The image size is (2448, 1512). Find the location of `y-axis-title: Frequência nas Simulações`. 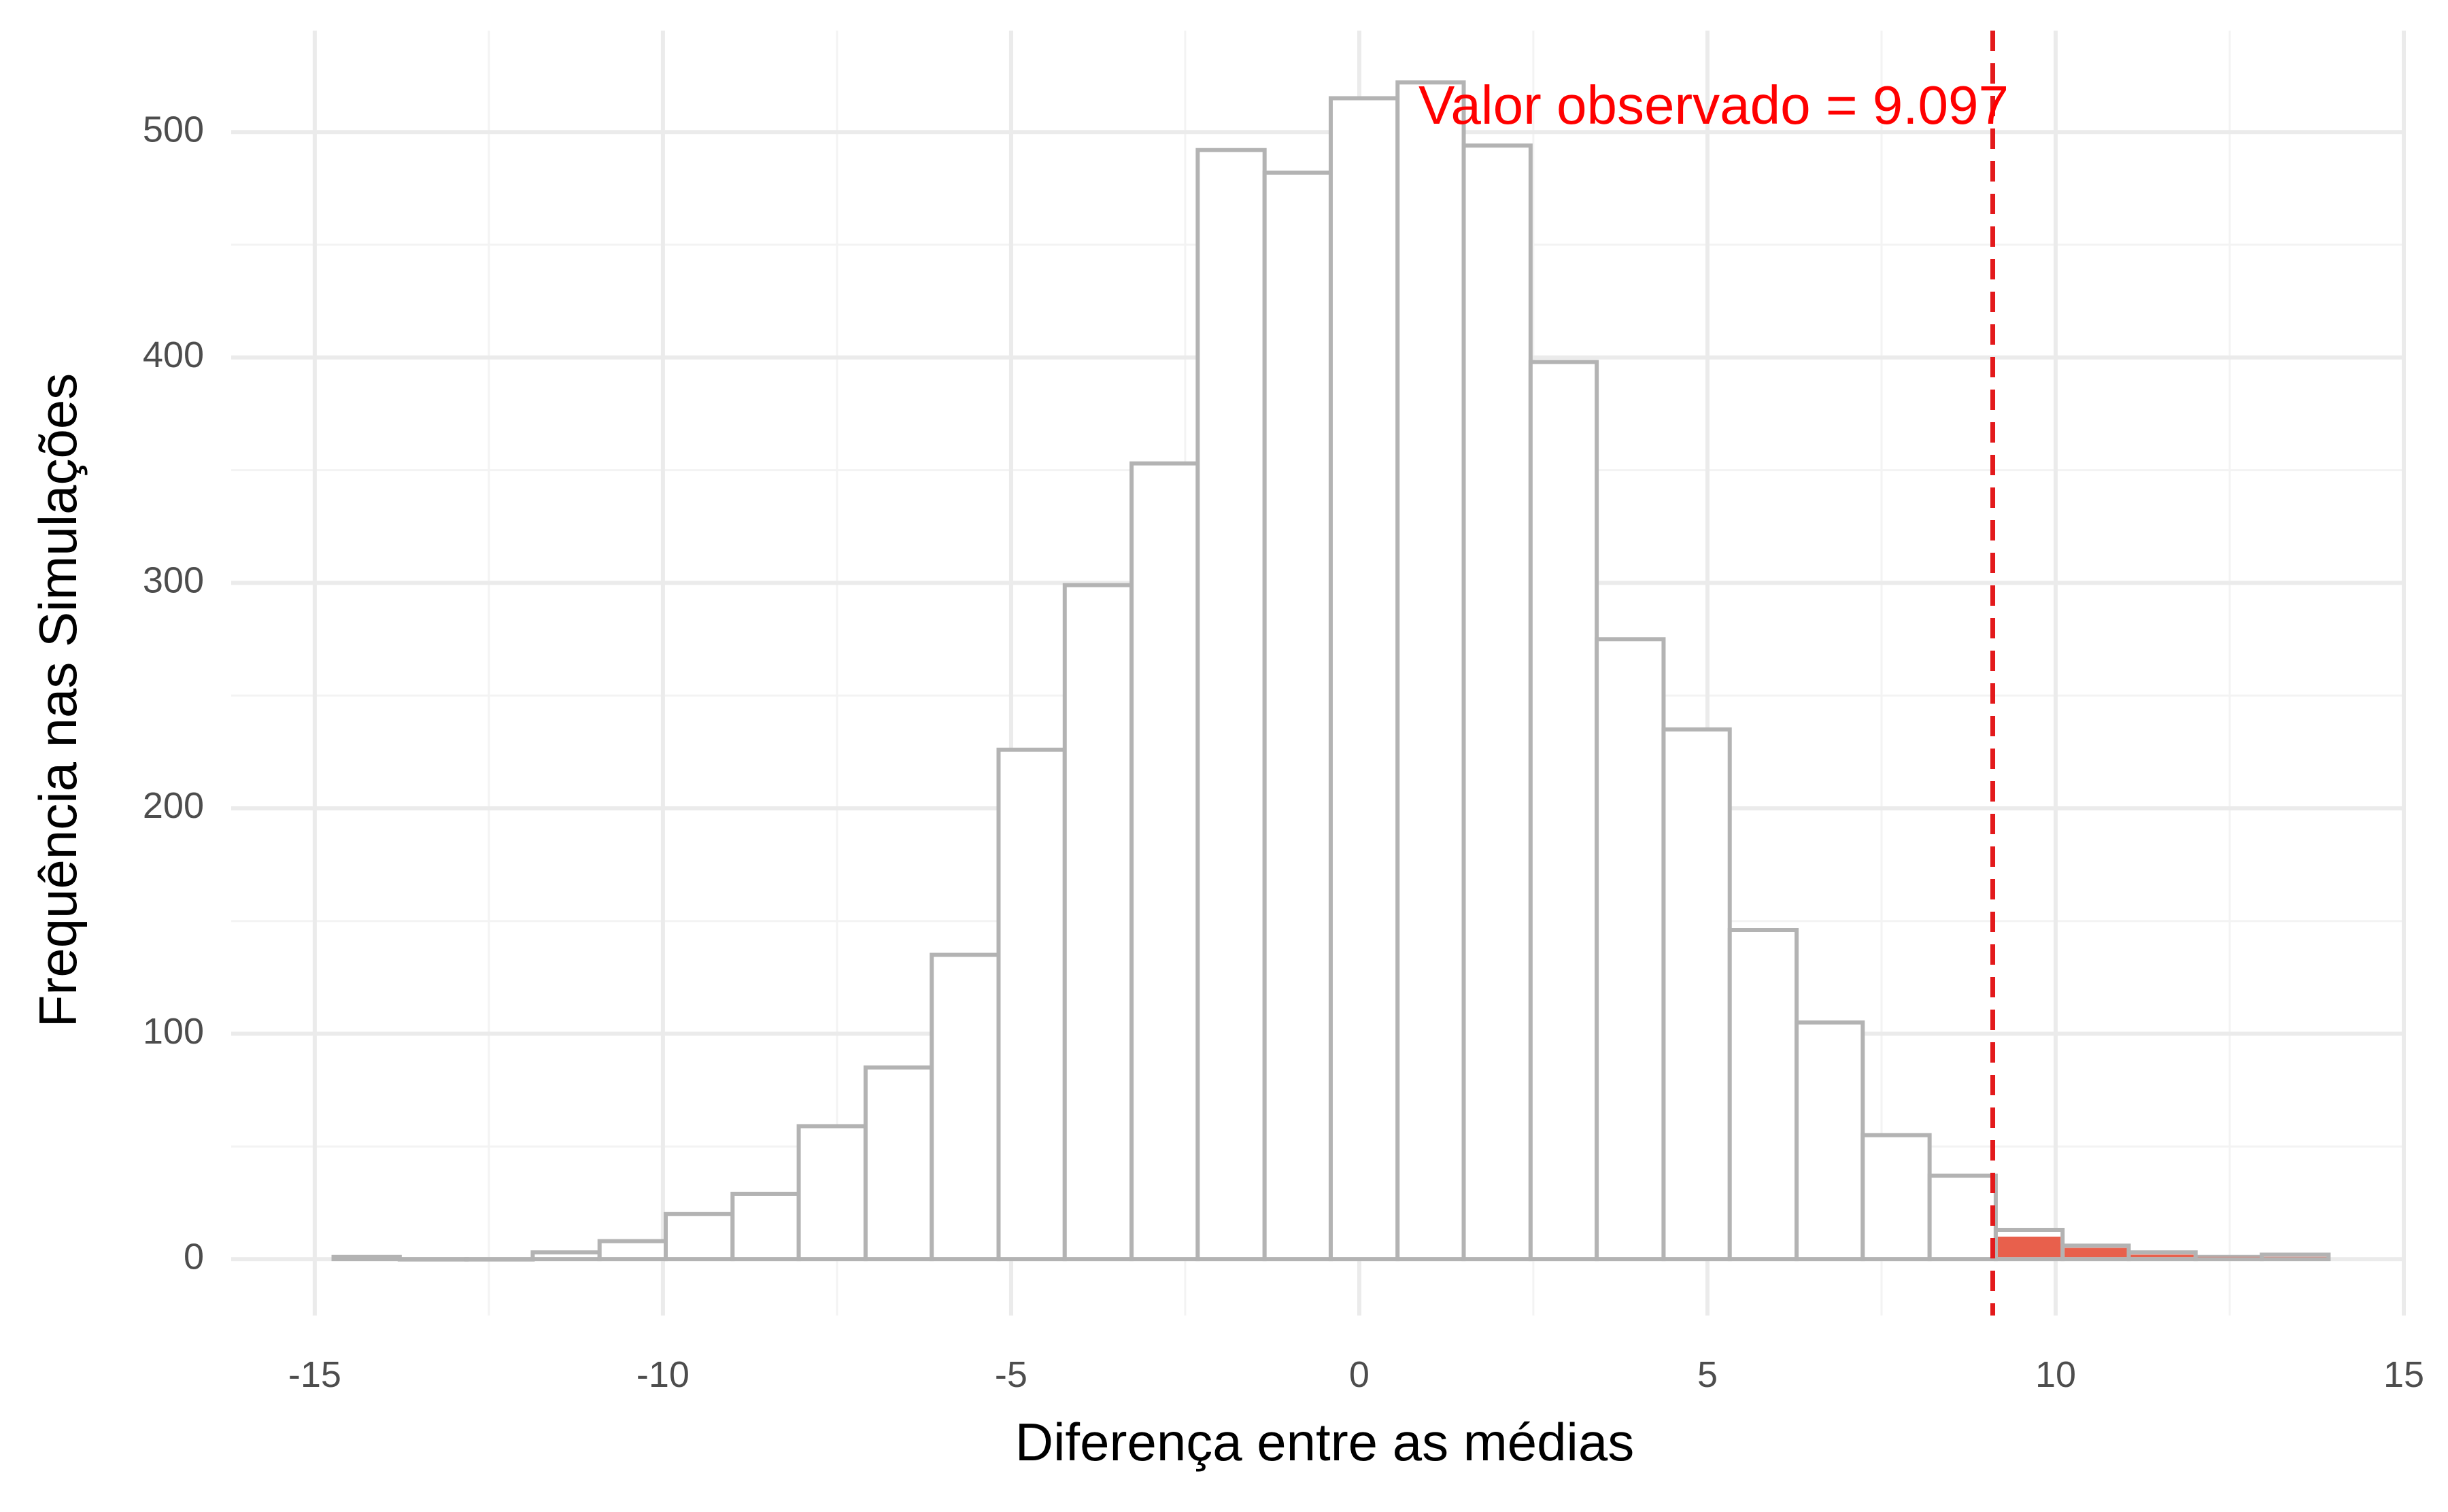

y-axis-title: Frequência nas Simulações is located at coordinates (58, 700).